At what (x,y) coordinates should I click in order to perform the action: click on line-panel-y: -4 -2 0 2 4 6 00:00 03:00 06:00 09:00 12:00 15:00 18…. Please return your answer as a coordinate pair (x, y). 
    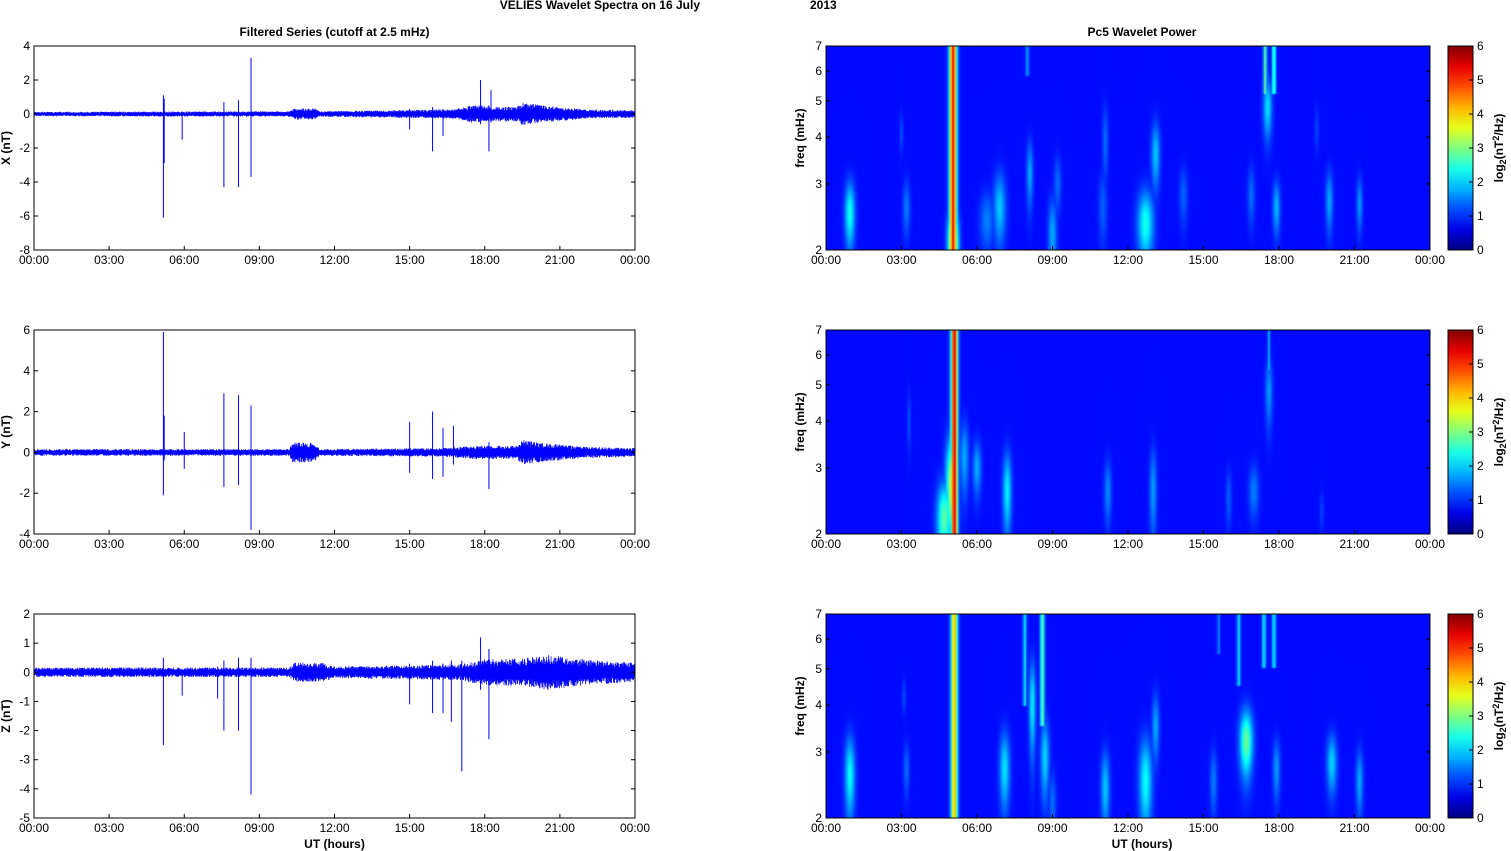
    Looking at the image, I should click on (325, 437).